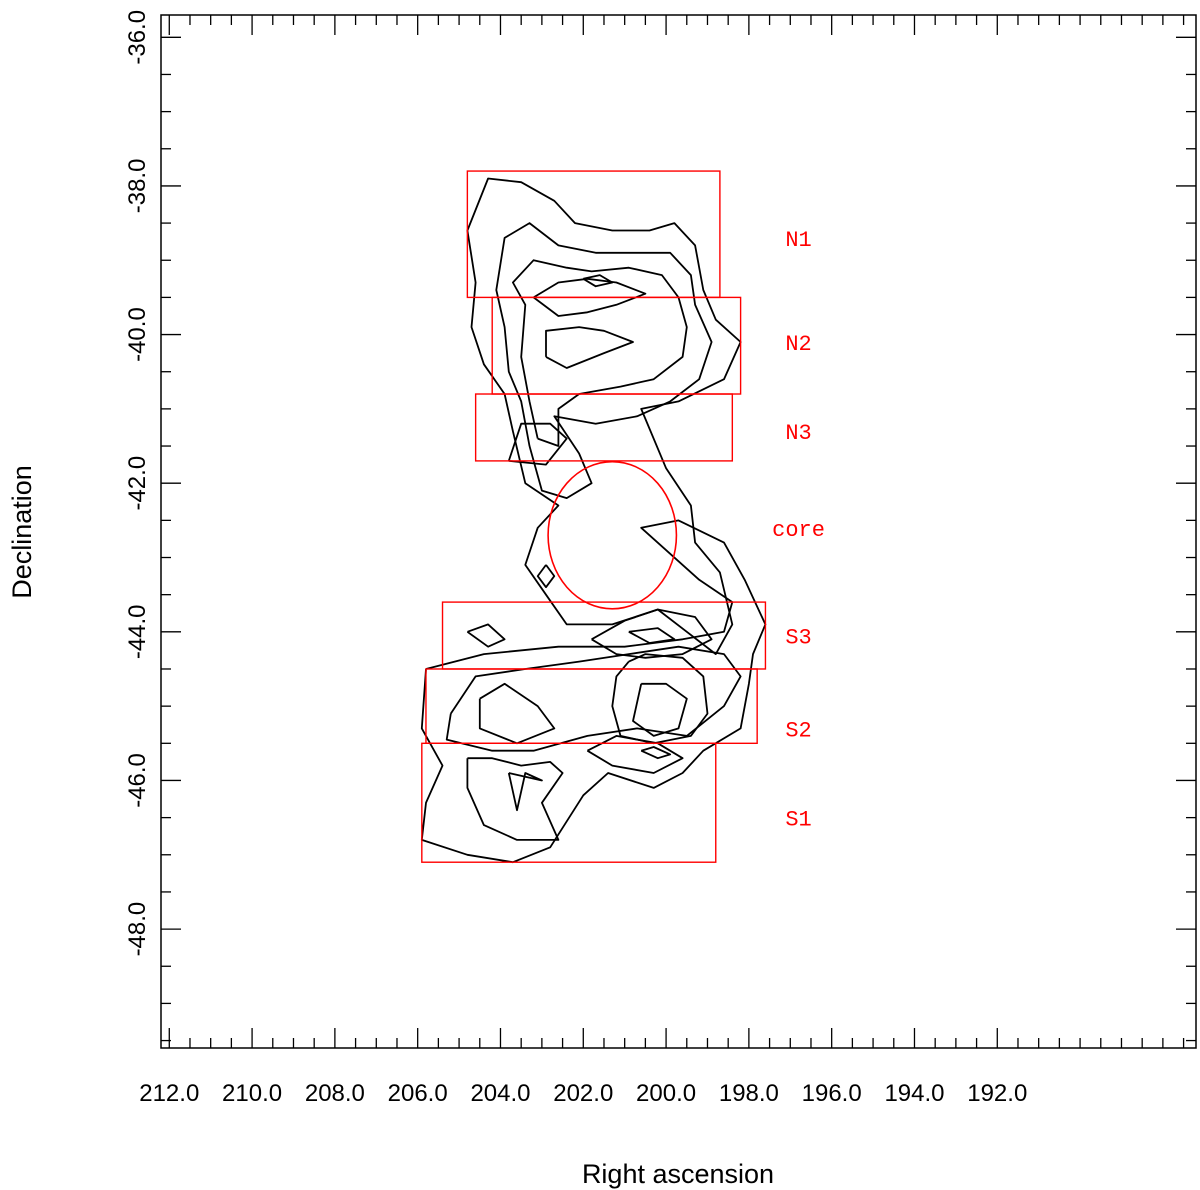 The height and width of the screenshot is (1190, 1200). Describe the element at coordinates (335, 1093) in the screenshot. I see `x-tick-label: 208.0` at that location.